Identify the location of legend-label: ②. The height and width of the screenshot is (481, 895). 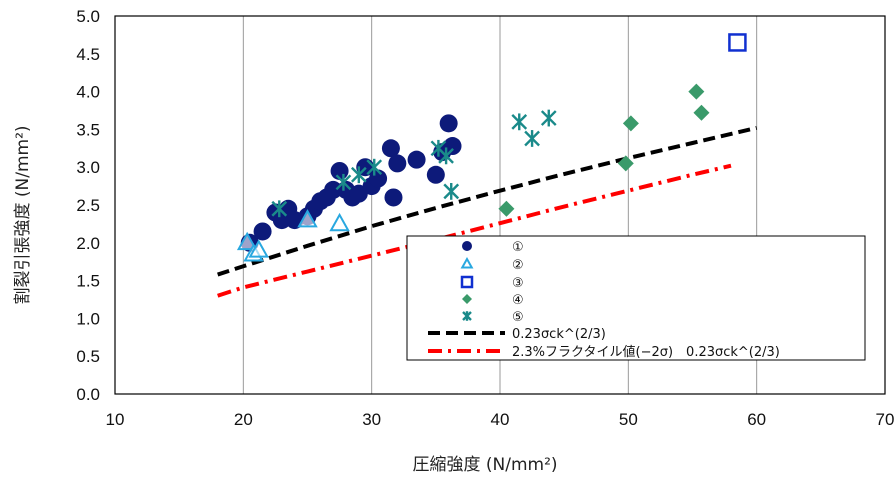
(518, 265).